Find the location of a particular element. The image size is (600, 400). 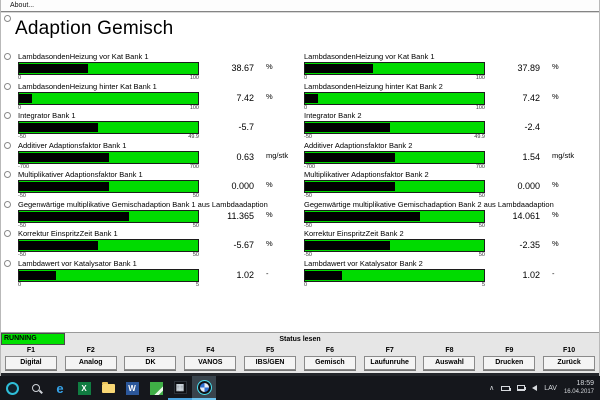

function-key-column: F8 Auswahl is located at coordinates (450, 359).